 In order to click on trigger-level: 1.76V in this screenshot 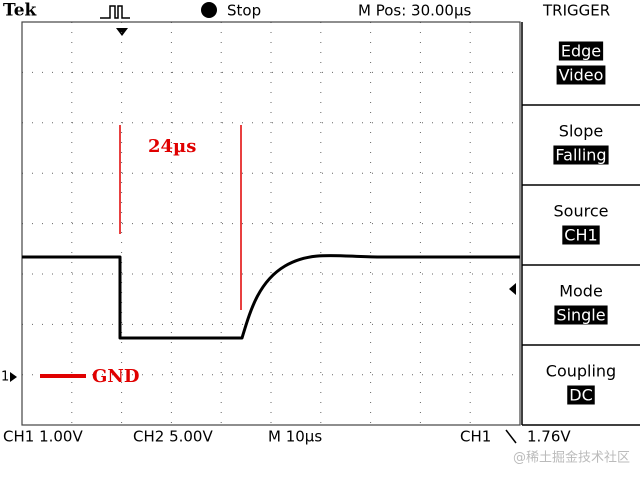, I will do `click(549, 437)`.